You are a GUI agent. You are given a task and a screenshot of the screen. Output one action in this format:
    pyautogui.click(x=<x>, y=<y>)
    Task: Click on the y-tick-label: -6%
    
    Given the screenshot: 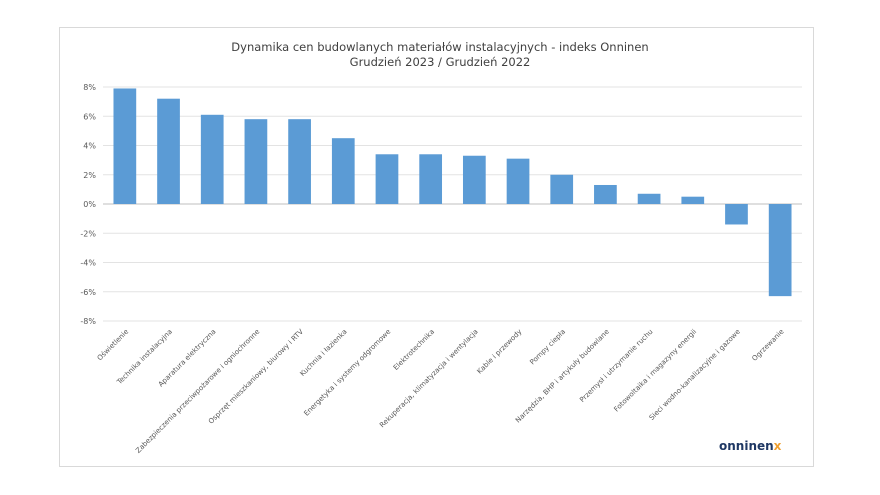 What is the action you would take?
    pyautogui.click(x=88, y=292)
    